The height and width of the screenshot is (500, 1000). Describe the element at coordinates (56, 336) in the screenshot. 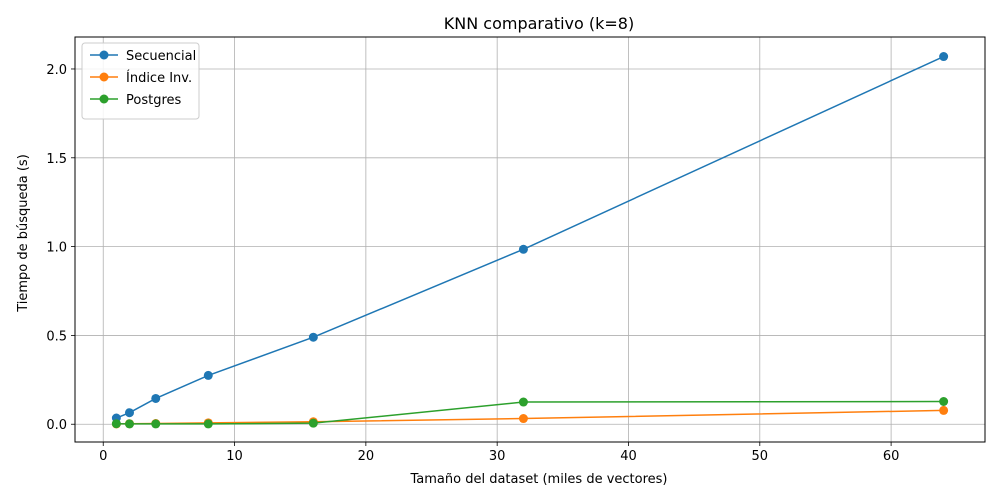

I see `y-tick-label: 0.5` at that location.